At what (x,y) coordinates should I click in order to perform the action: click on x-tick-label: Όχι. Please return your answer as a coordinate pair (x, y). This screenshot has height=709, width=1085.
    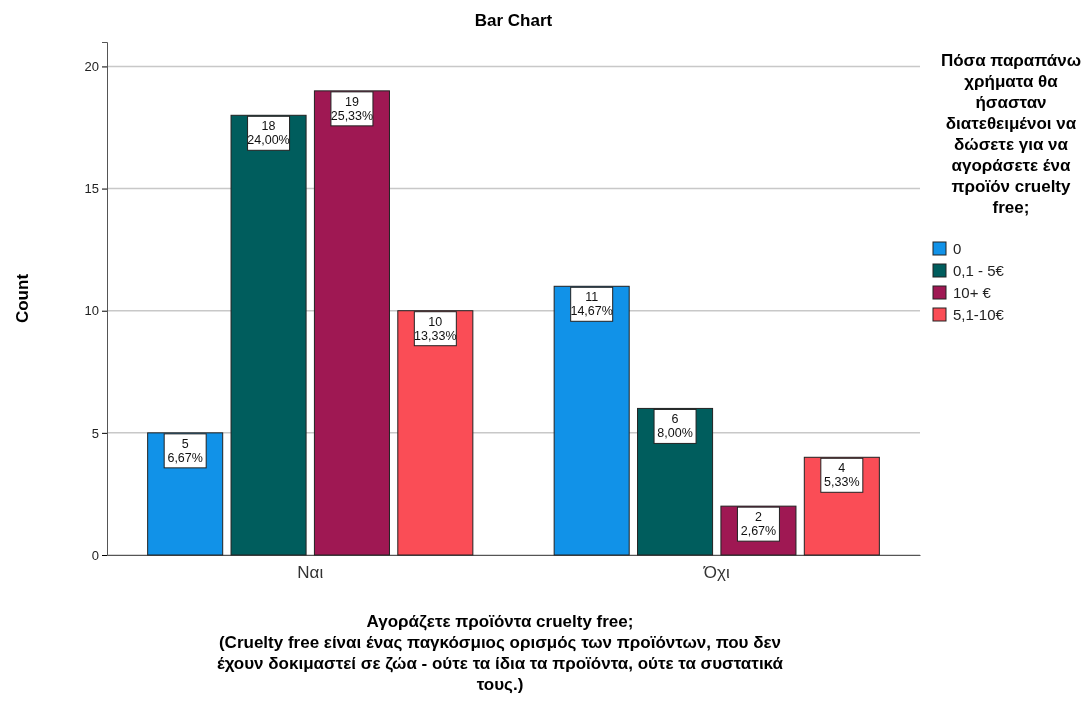
    Looking at the image, I should click on (716, 573).